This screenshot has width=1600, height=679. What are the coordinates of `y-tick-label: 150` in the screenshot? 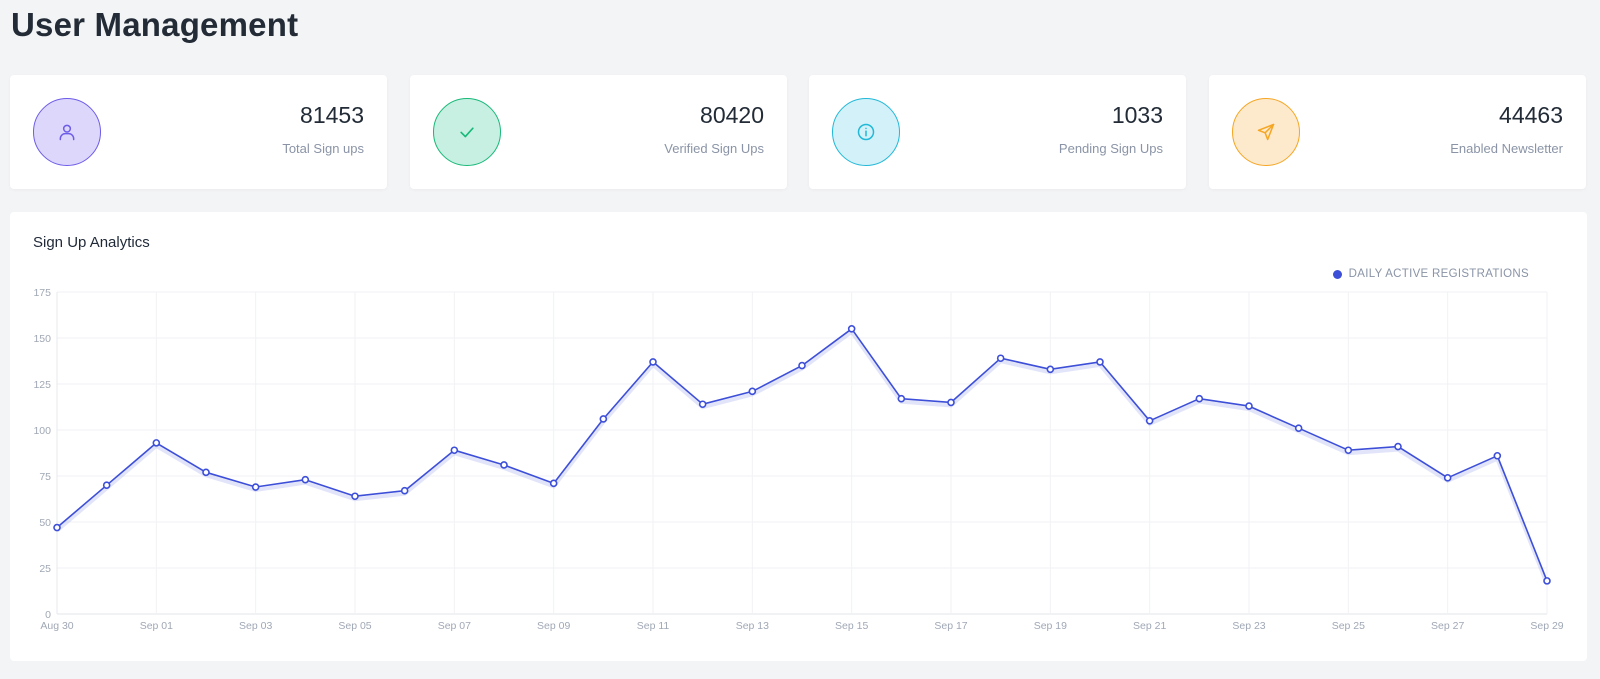 It's located at (42, 339).